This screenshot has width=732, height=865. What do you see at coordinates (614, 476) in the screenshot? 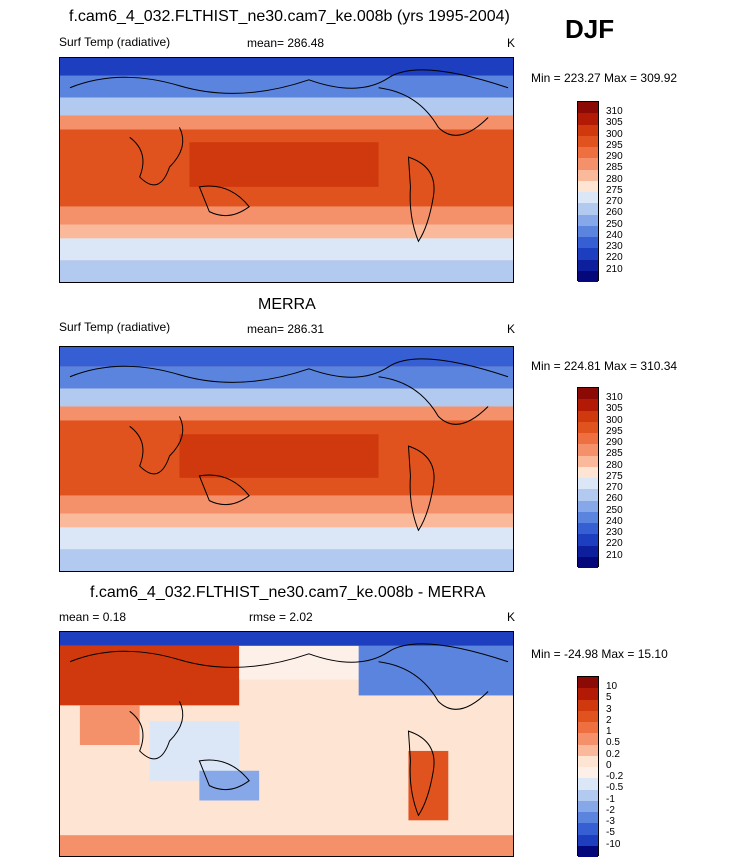
I see `panel-2-colorbar-label: 275` at bounding box center [614, 476].